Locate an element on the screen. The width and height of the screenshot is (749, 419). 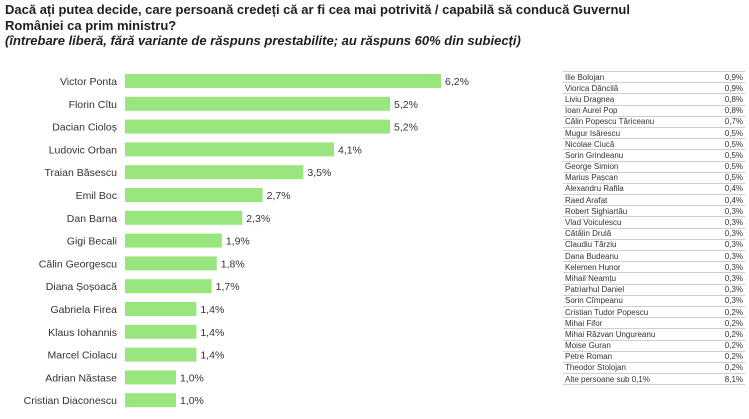
table-row: Sorin Cîmpeanu 0,3% is located at coordinates (654, 301).